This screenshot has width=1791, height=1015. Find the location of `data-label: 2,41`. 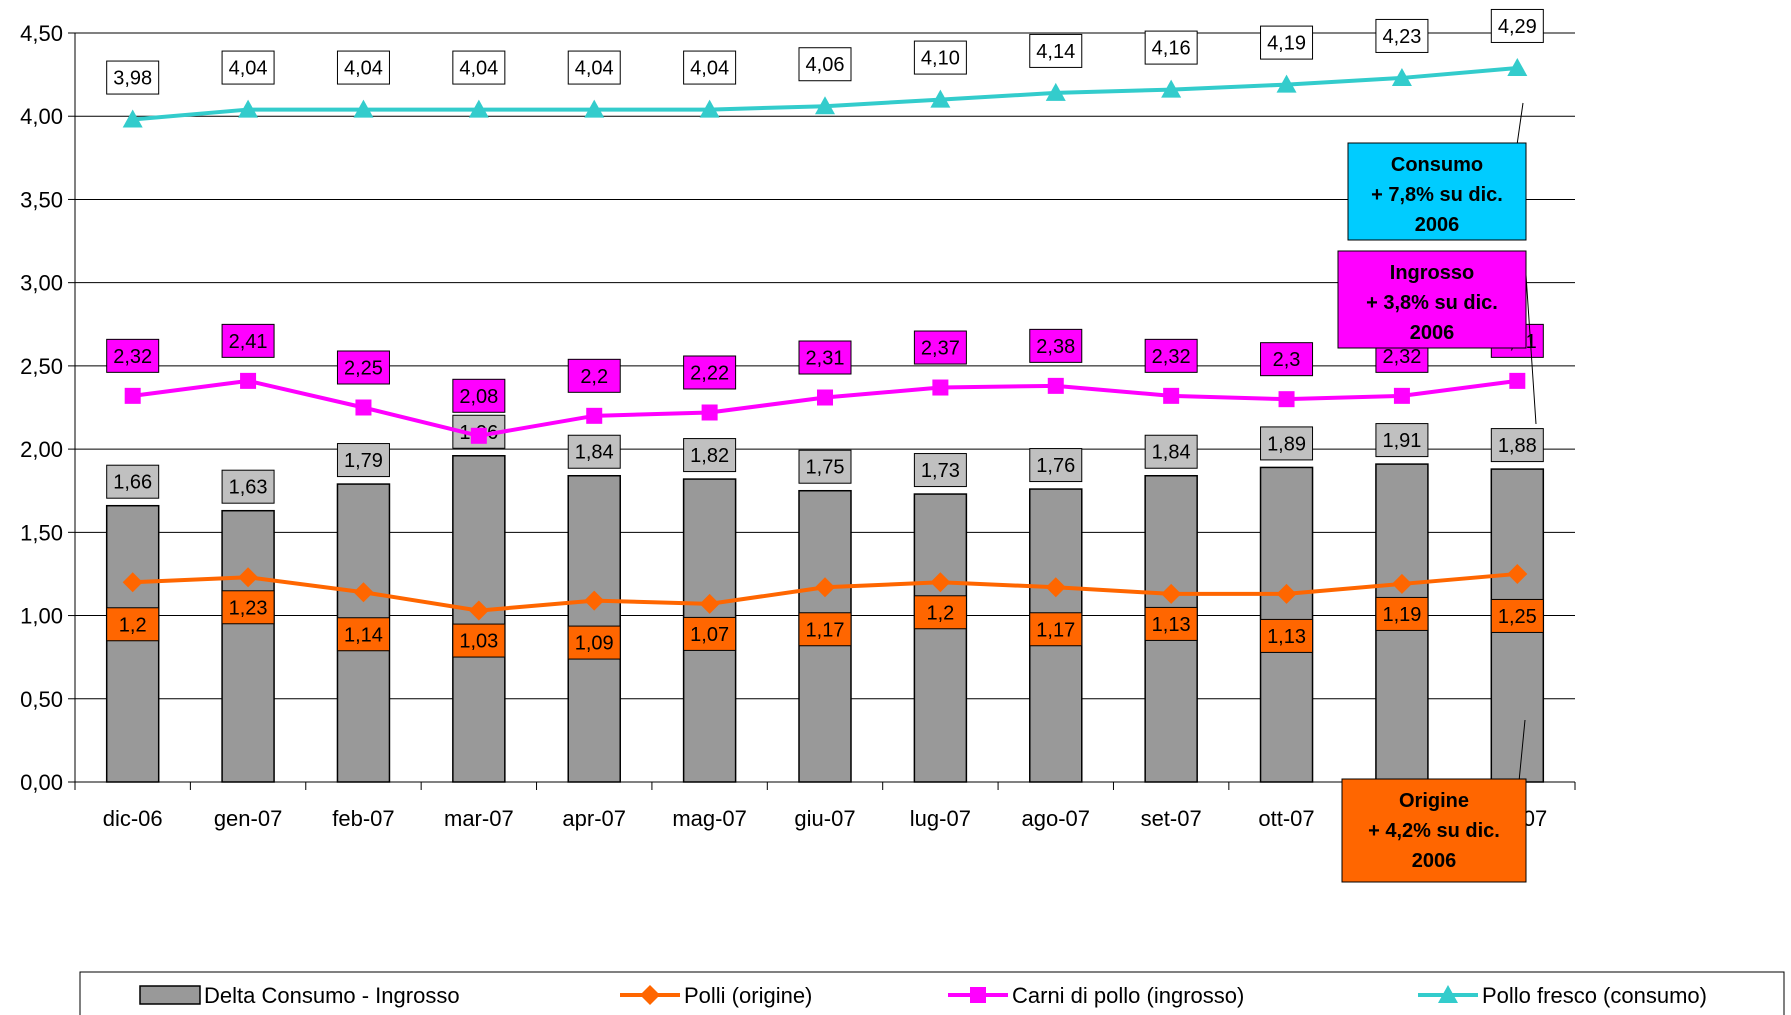

data-label: 2,41 is located at coordinates (248, 342).